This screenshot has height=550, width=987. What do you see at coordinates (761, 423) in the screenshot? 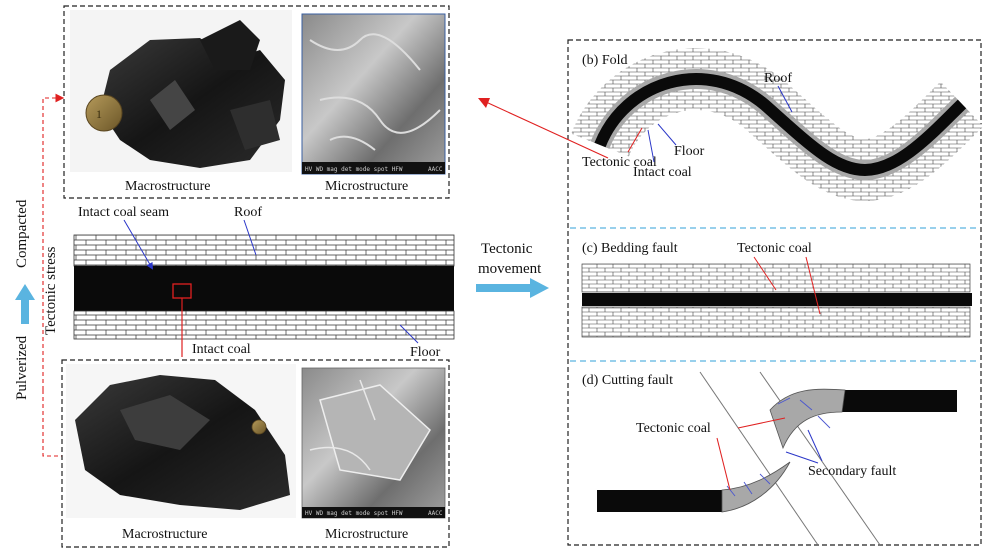
I see `cutting-pointer-upper` at bounding box center [761, 423].